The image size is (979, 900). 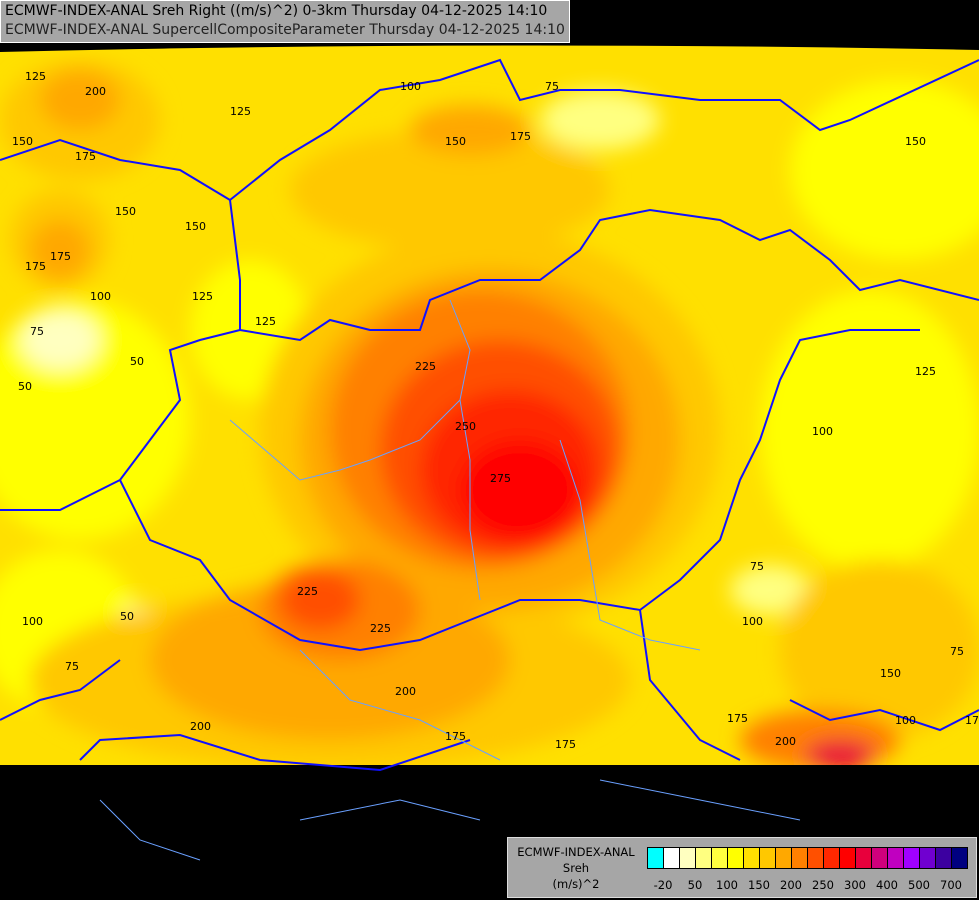 I want to click on legend-ticks: -20 50 100 150 200 250 300 400 500 700, so click(x=808, y=886).